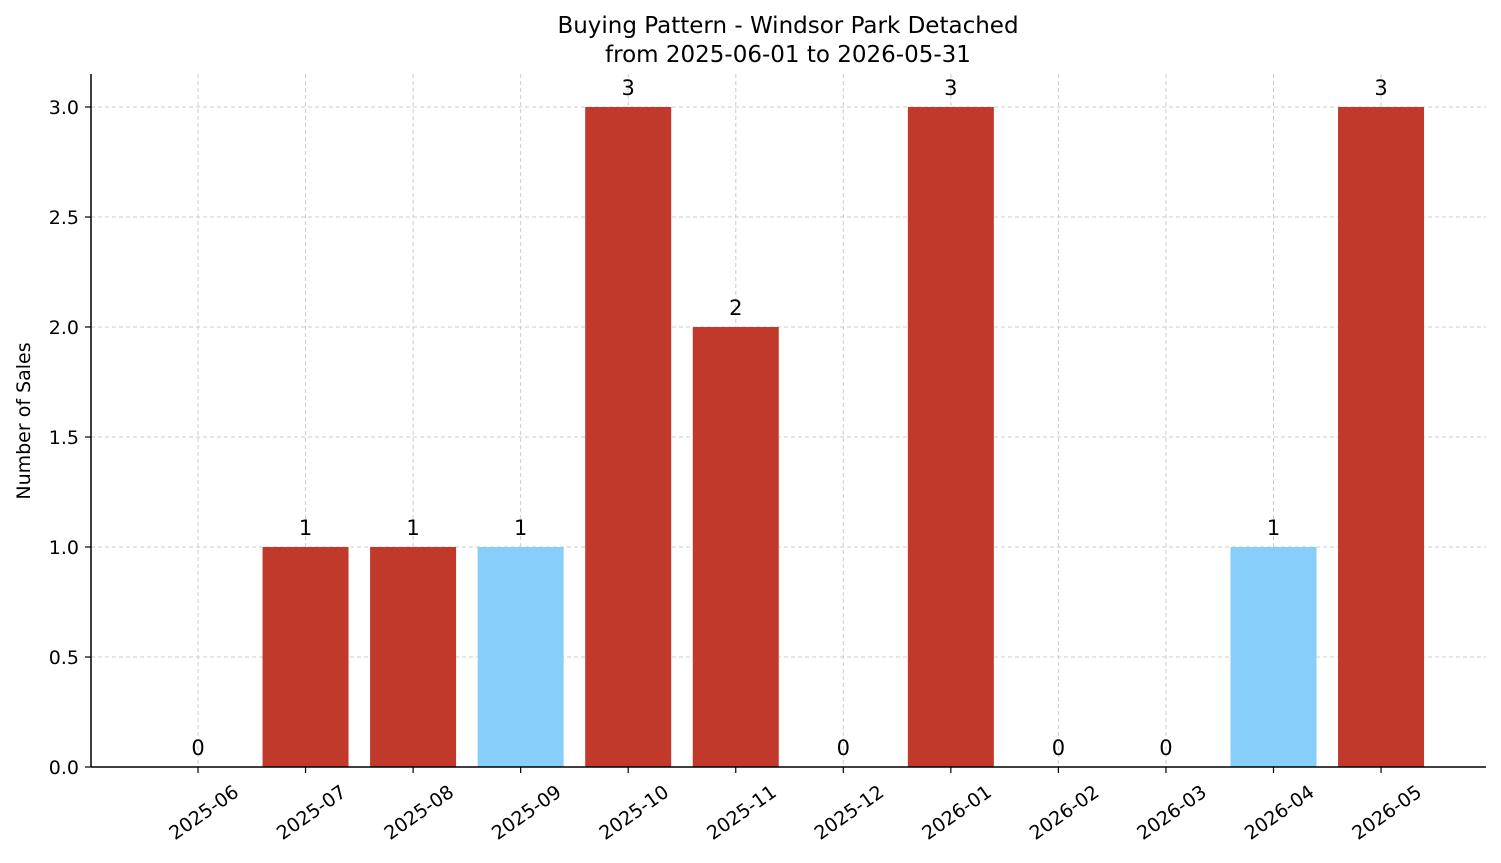  Describe the element at coordinates (312, 813) in the screenshot. I see `x-tick-label: 2025-07` at that location.